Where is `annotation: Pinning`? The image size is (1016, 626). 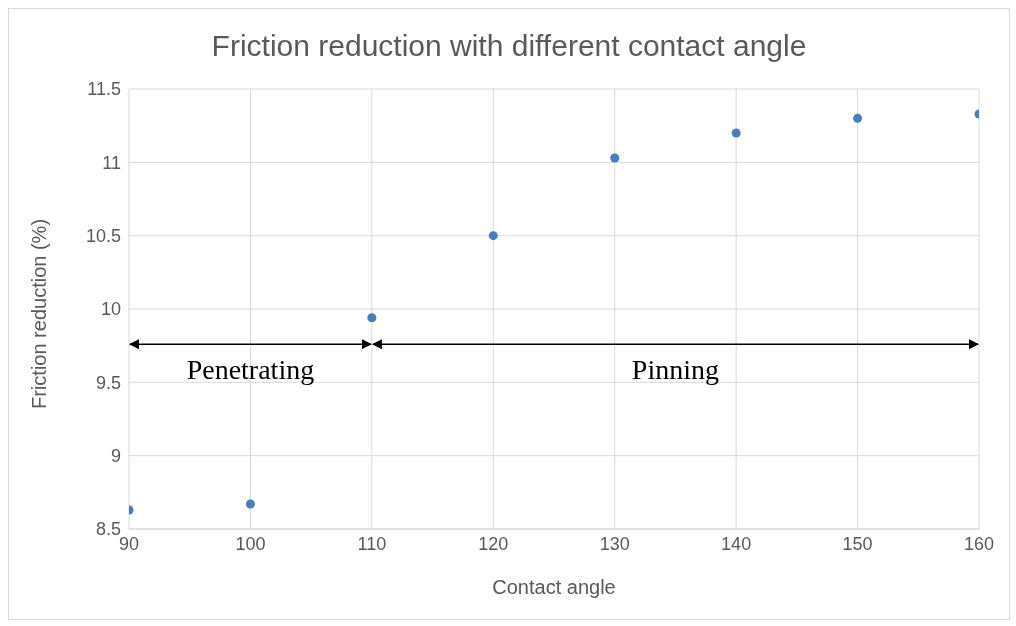
annotation: Pinning is located at coordinates (675, 369).